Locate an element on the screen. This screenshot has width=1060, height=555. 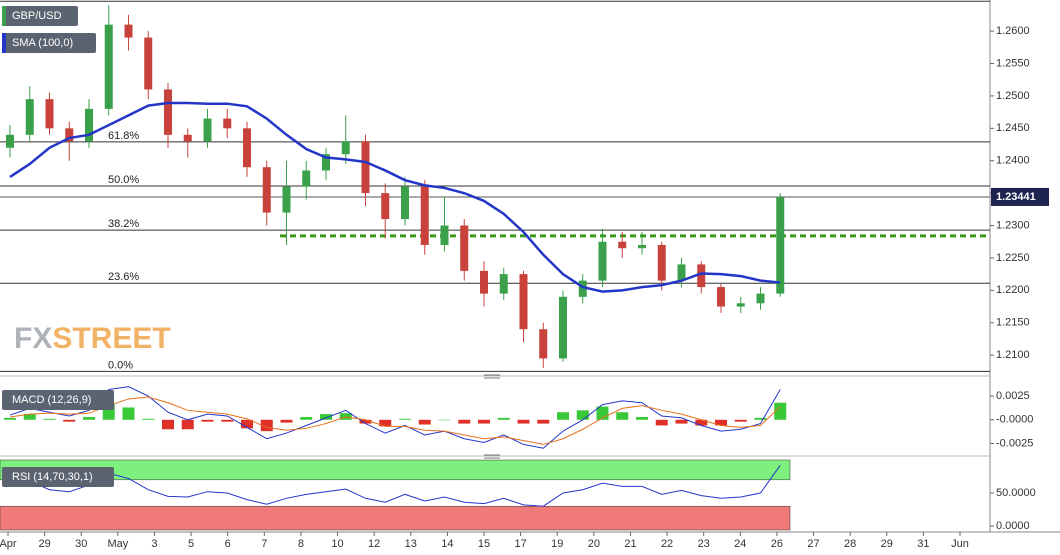
oversold-zone is located at coordinates (395, 518).